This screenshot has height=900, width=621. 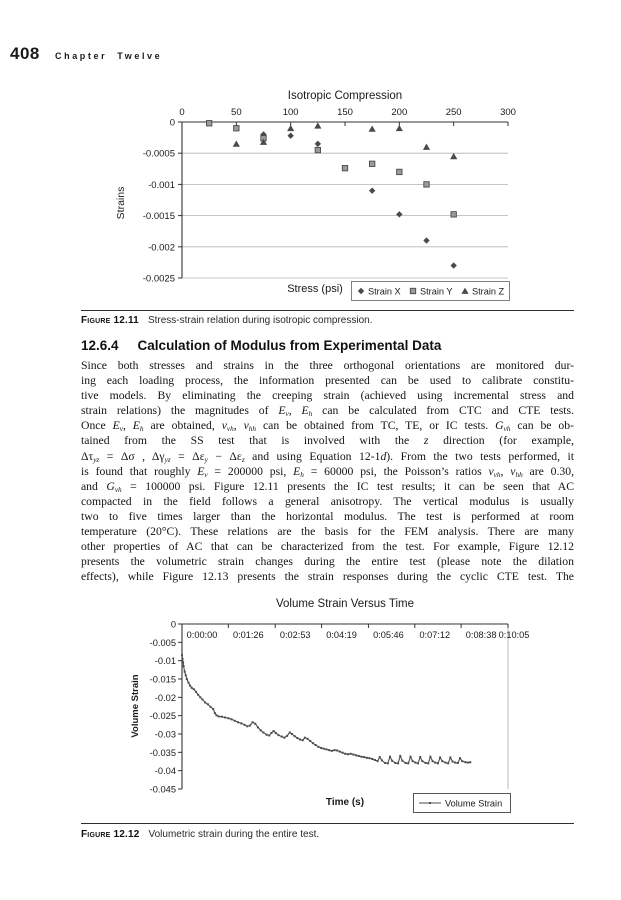 I want to click on y-tick-label: -0.0005, so click(x=159, y=154).